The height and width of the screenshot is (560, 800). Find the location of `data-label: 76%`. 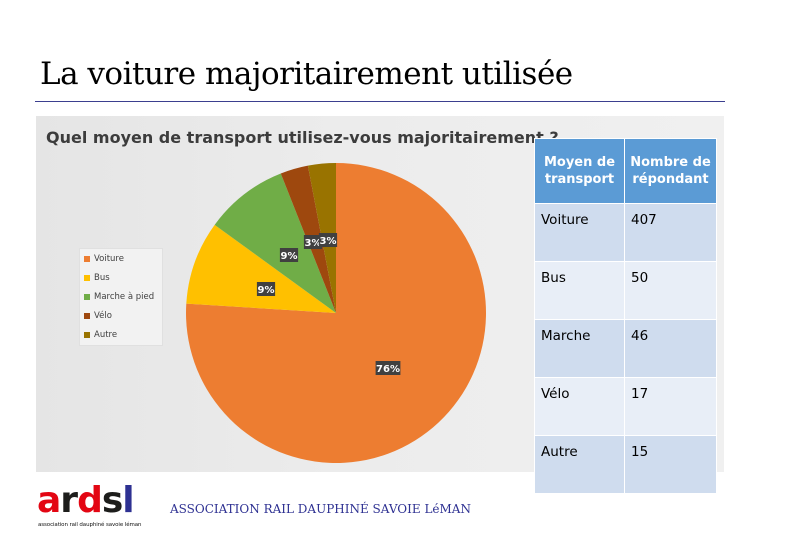

data-label: 76% is located at coordinates (388, 369).